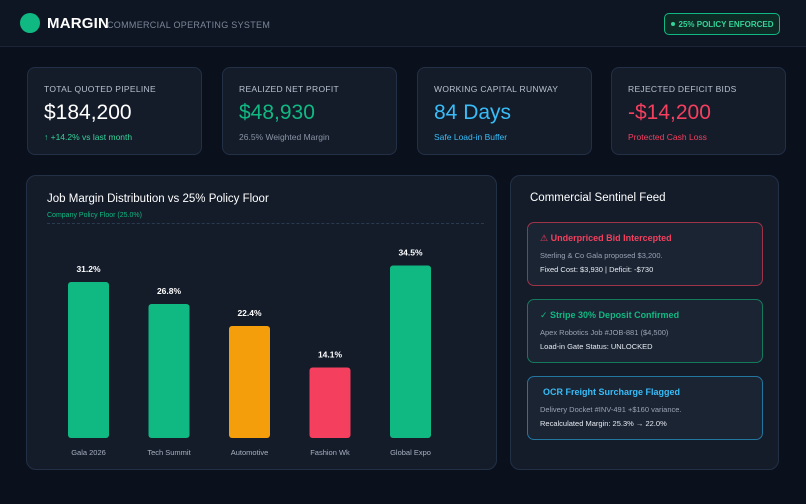  Describe the element at coordinates (603, 423) in the screenshot. I see `alert-summary: Recalculated Margin: 25.3% → 22.0%` at that location.